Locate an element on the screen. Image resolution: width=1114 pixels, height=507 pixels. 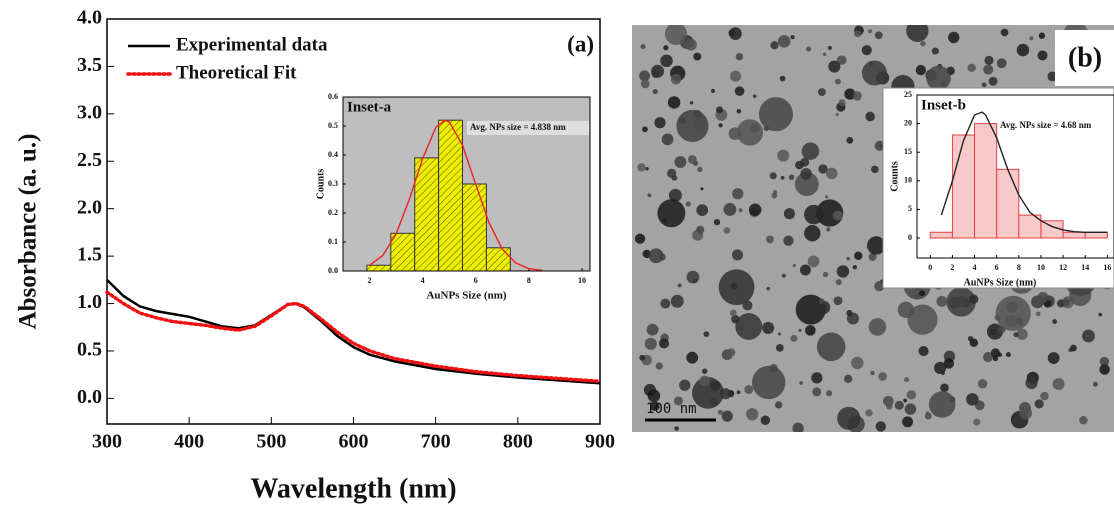
panel-label-box is located at coordinates (1084, 58).